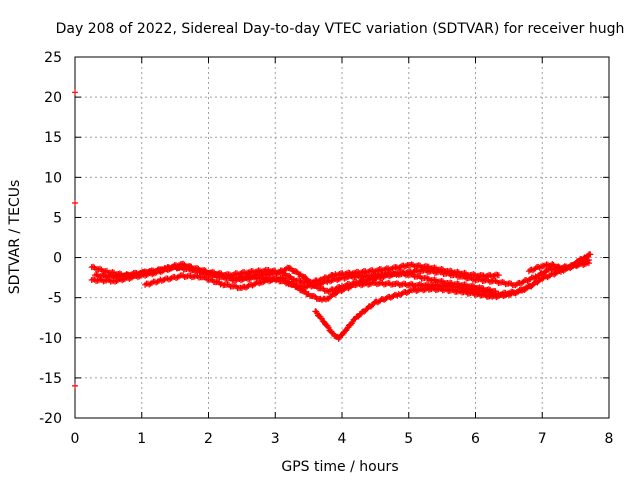 The width and height of the screenshot is (640, 480). Describe the element at coordinates (55, 299) in the screenshot. I see `y-tick-label: -5` at that location.